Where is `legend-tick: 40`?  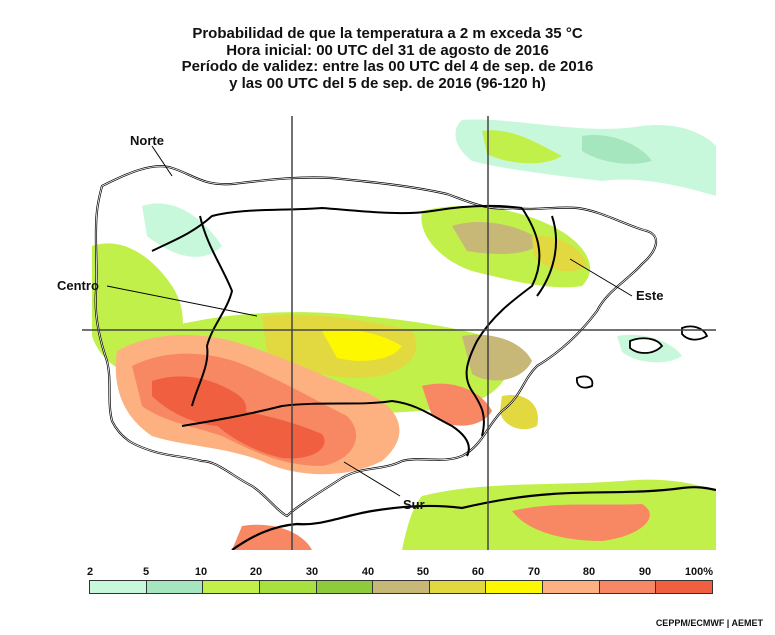 legend-tick: 40 is located at coordinates (368, 572).